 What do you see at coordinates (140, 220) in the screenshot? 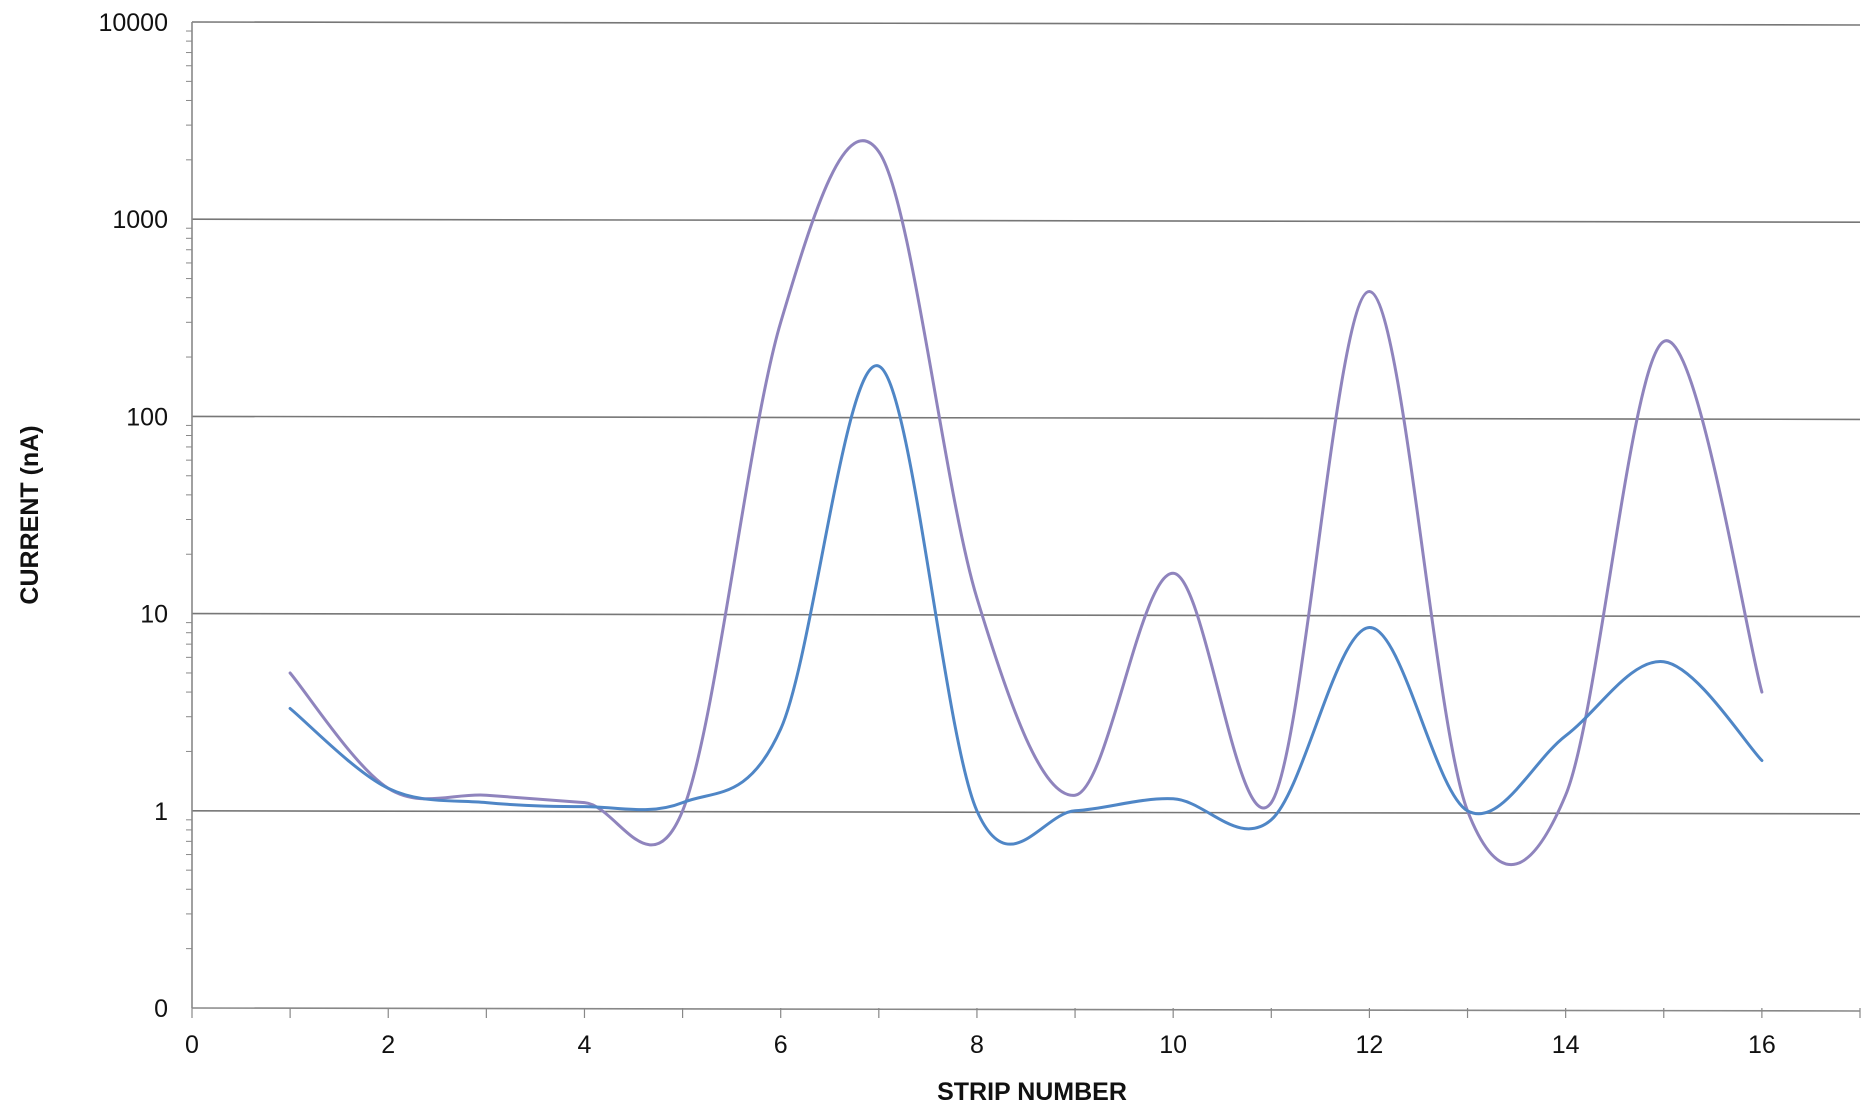
I see `y-tick-label: 1000` at bounding box center [140, 220].